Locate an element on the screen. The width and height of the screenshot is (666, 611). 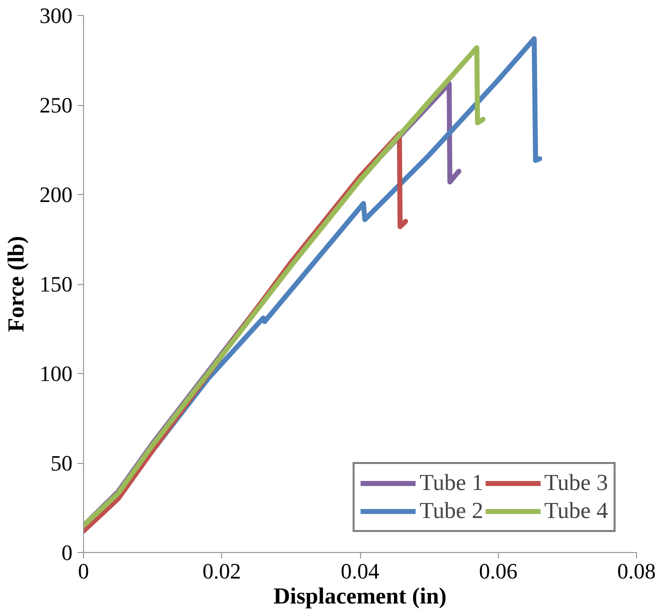
y-tick-label: 250 is located at coordinates (56, 105).